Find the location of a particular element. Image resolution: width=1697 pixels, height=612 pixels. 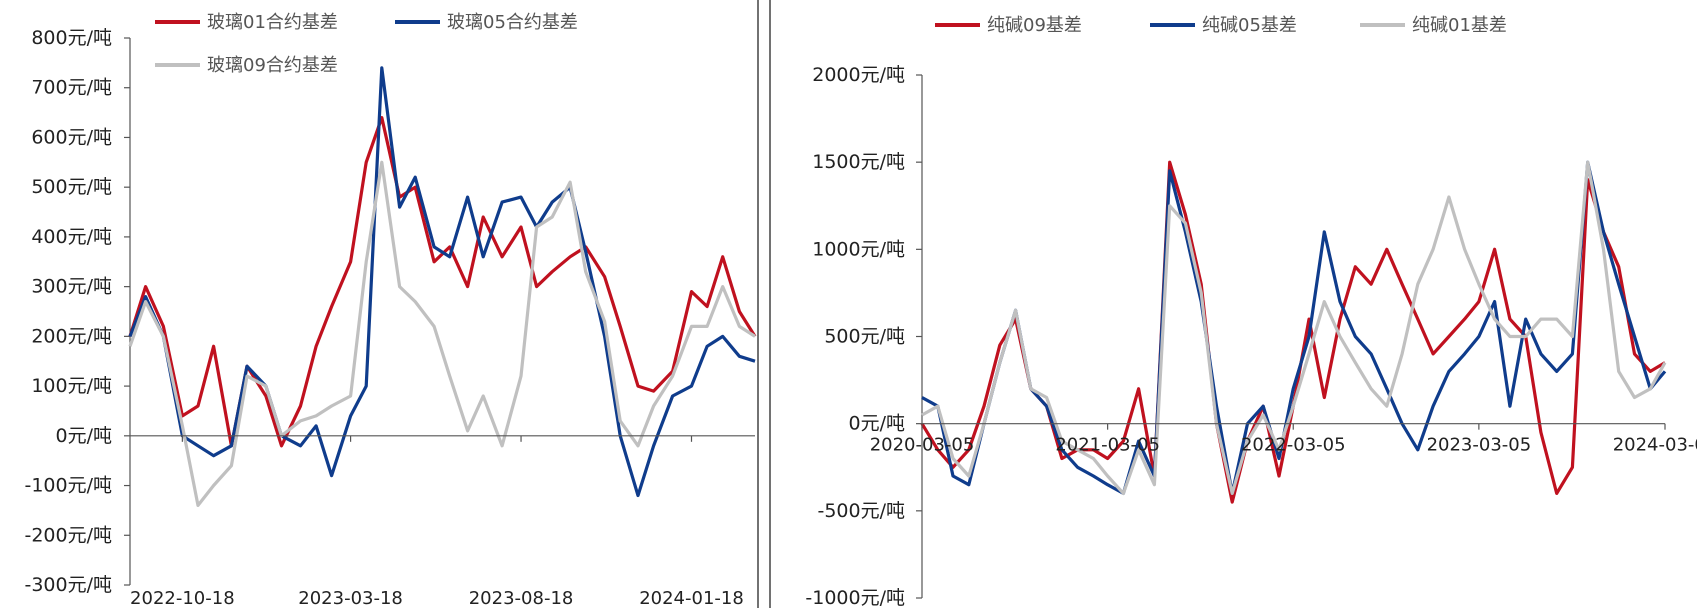

y-tick-label: 1000元/吨 is located at coordinates (858, 249).